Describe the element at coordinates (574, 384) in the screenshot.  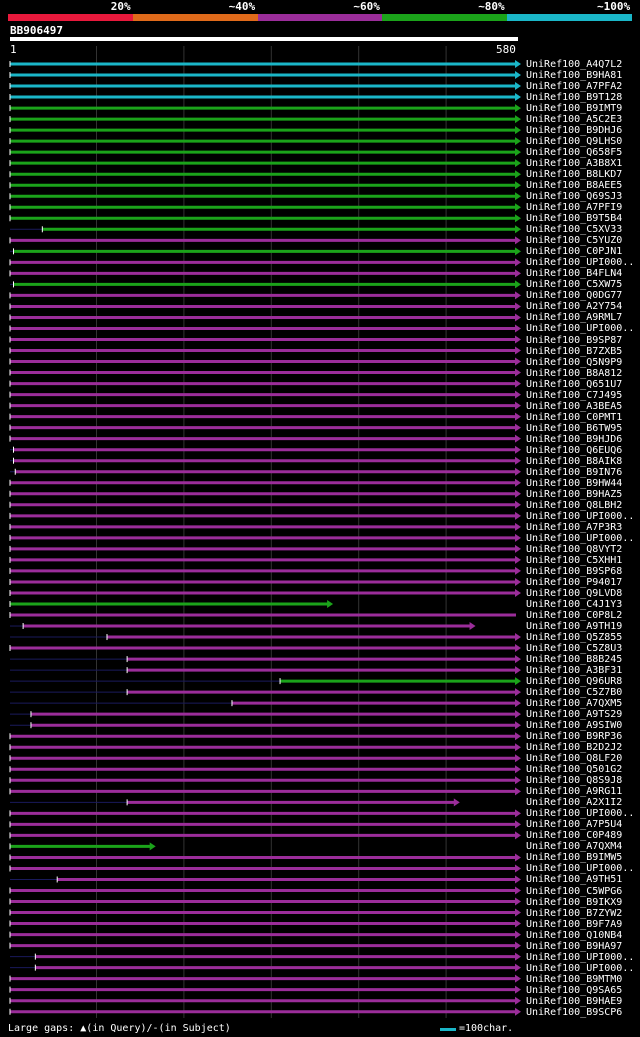
I see `hit-label: UniRef100_Q651U7` at that location.